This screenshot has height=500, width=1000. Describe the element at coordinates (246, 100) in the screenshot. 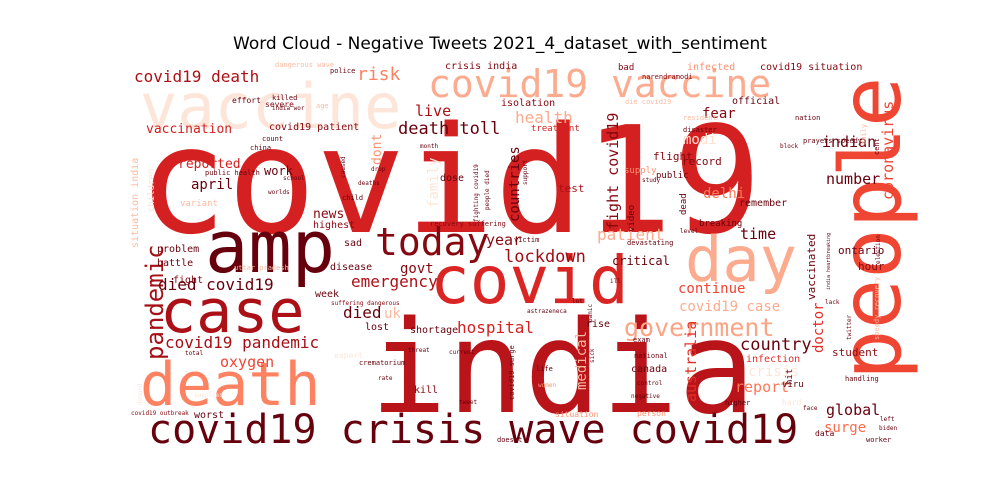

I see `word-effort: effort` at that location.